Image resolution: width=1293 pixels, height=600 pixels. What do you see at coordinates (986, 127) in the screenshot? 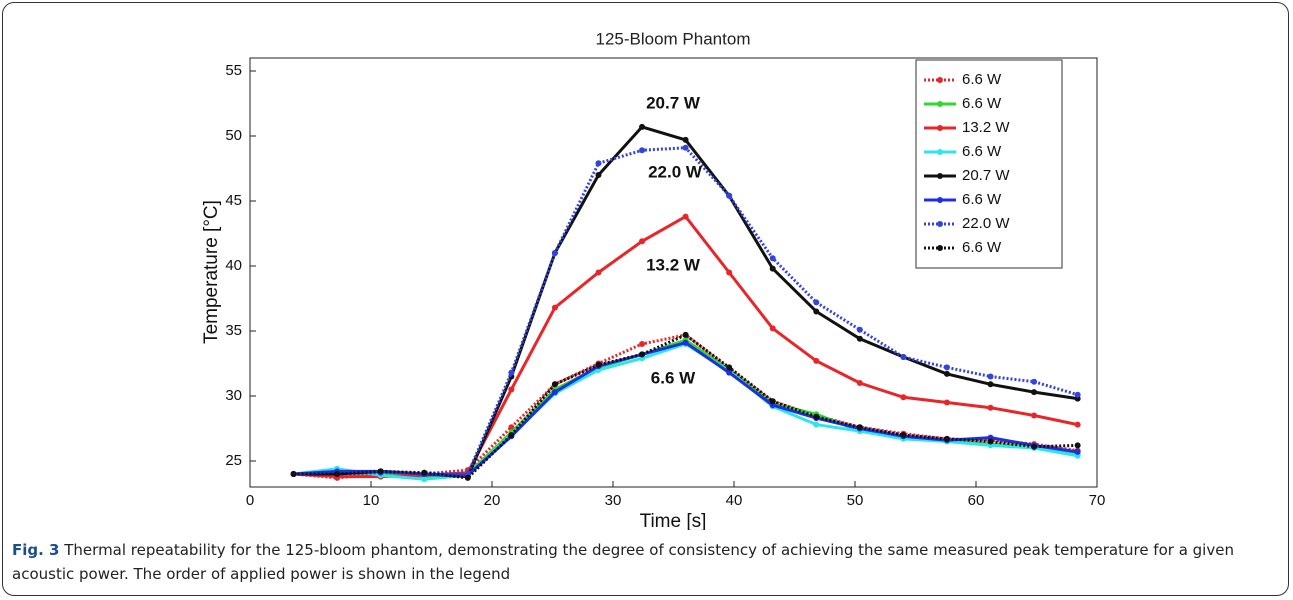
I see `legend-label: 13.2 W` at bounding box center [986, 127].